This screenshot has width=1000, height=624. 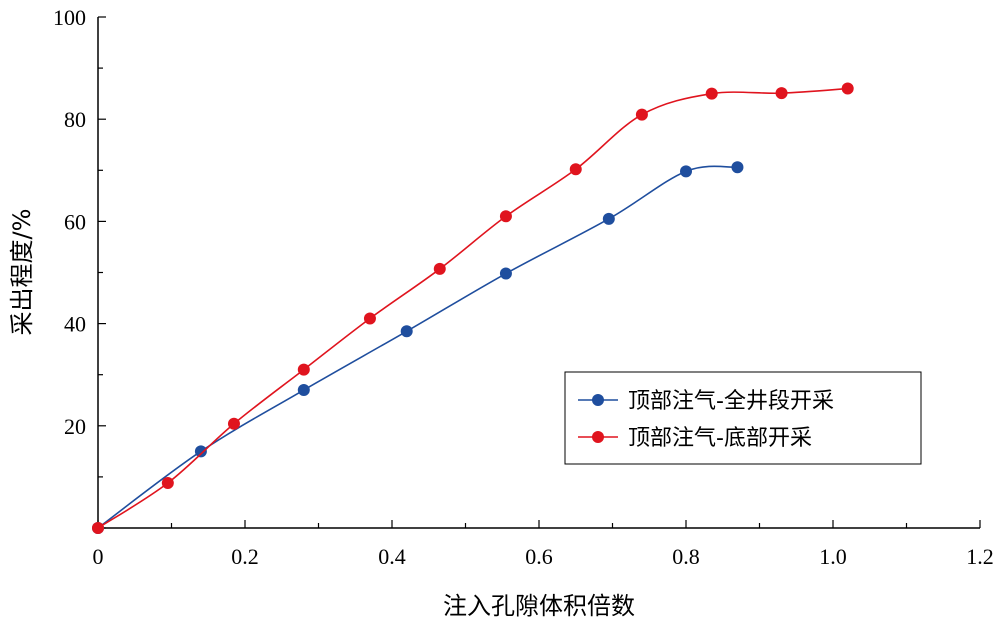 What do you see at coordinates (539, 556) in the screenshot?
I see `x-tick-label: 0.6` at bounding box center [539, 556].